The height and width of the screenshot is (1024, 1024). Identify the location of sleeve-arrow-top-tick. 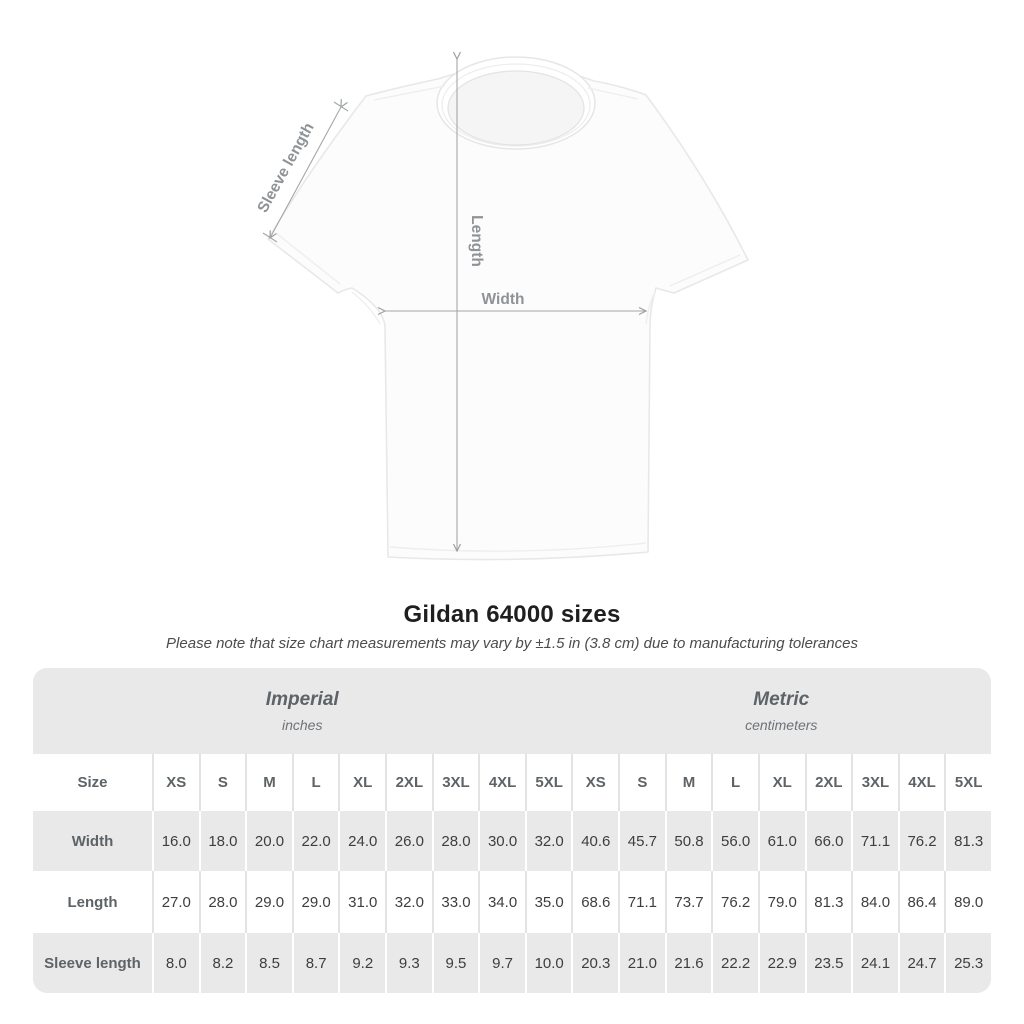
(341, 106).